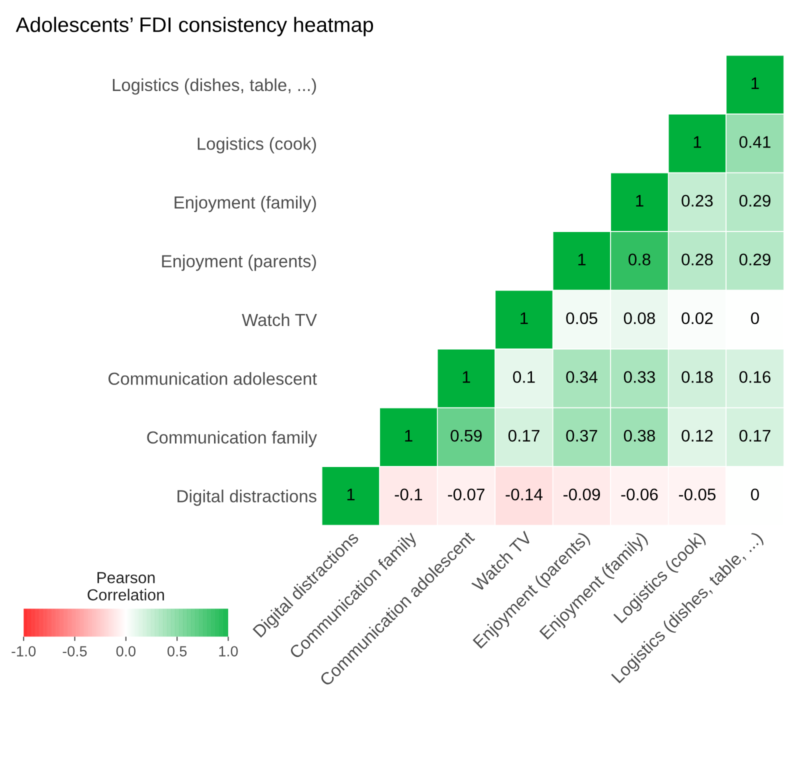  I want to click on data-label: 0.28, so click(697, 260).